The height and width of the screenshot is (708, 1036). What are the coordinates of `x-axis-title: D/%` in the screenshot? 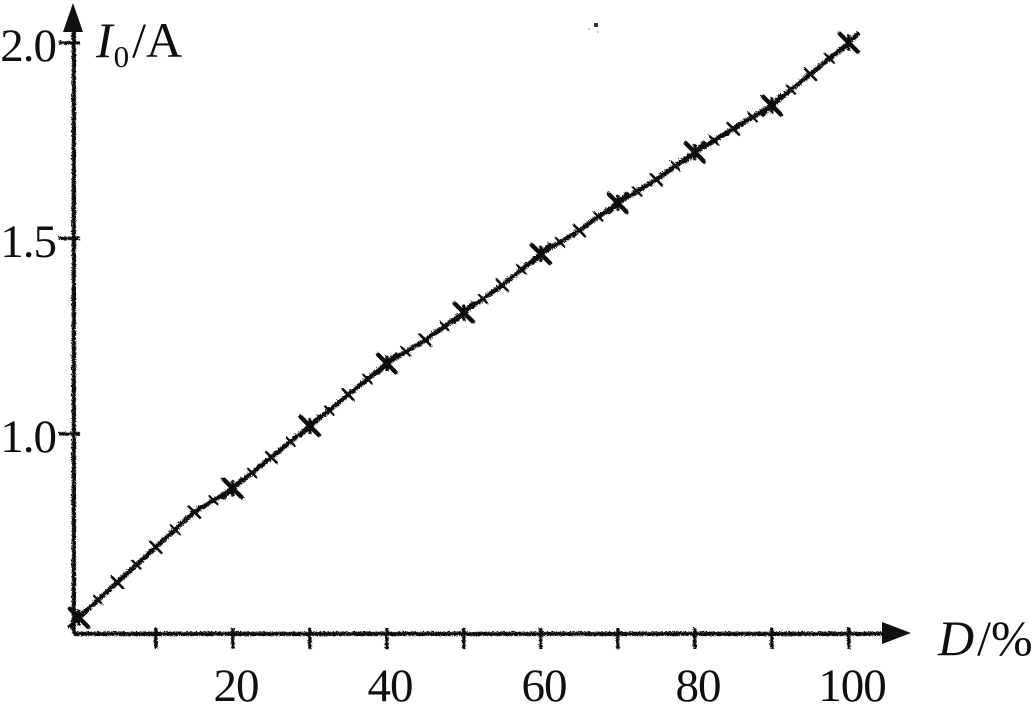 It's located at (985, 638).